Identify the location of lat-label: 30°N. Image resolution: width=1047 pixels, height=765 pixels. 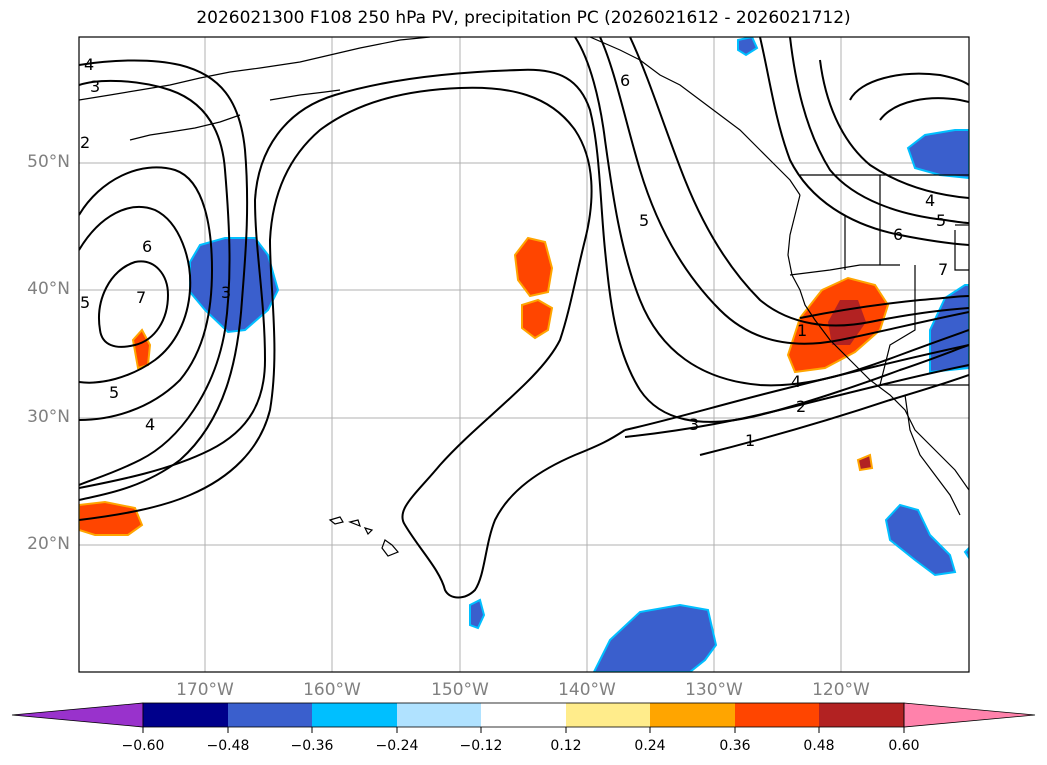
(48, 417).